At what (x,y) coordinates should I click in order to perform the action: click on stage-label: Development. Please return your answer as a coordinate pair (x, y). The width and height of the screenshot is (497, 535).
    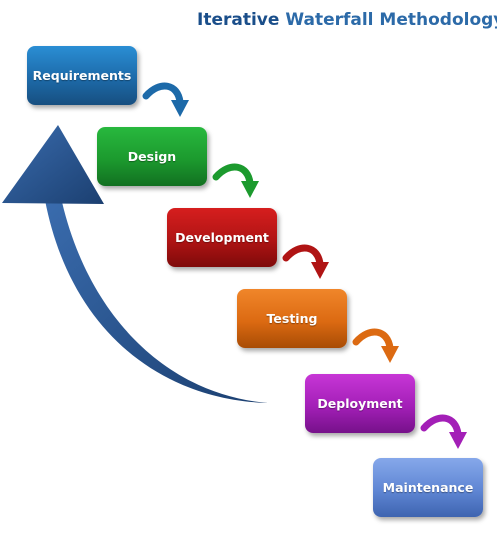
    Looking at the image, I should click on (222, 237).